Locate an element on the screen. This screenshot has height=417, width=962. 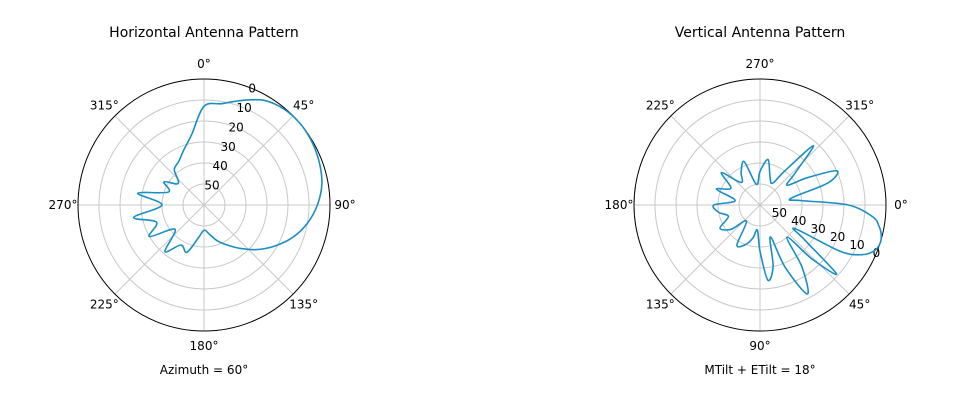
chart-title: Horizontal Antenna Pattern is located at coordinates (204, 33).